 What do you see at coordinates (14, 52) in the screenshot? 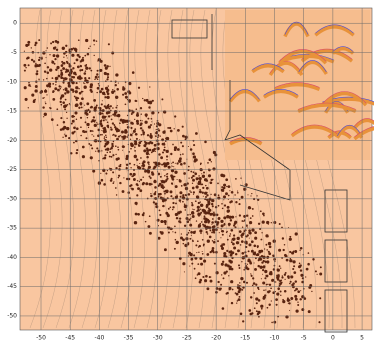
I see `y-tick-label: -5` at bounding box center [14, 52].